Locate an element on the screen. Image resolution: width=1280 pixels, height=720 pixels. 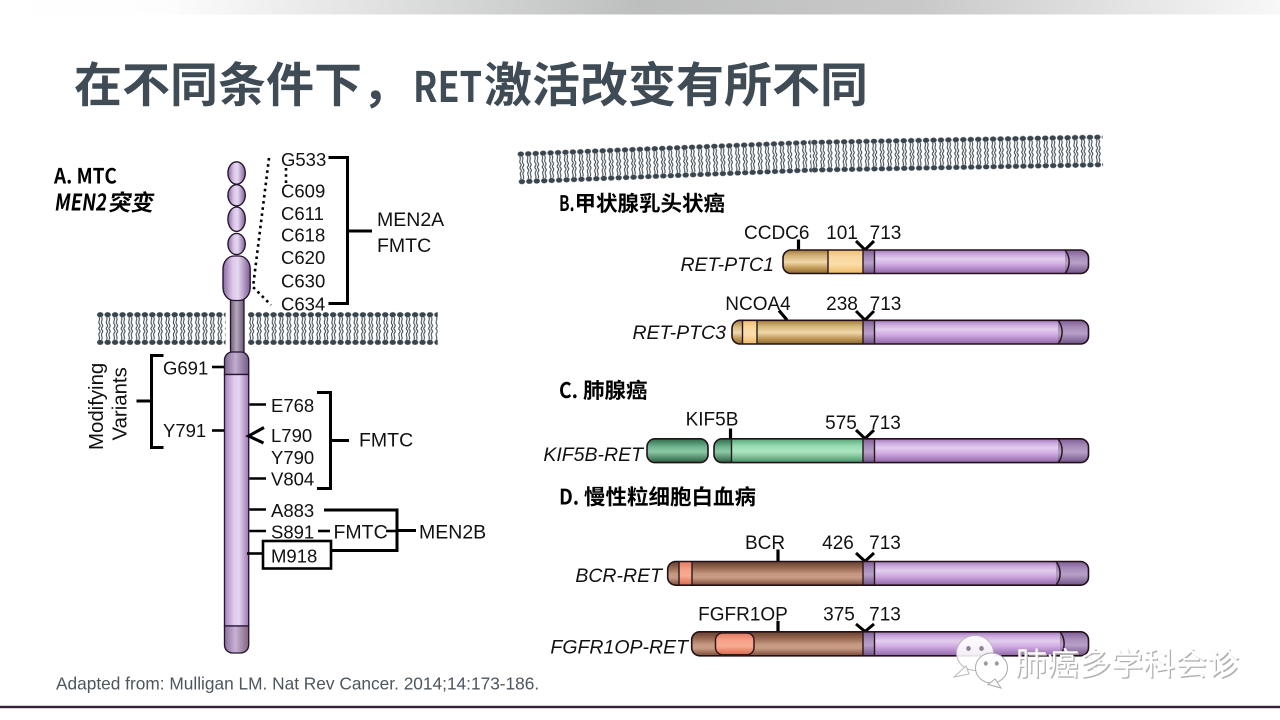
svg-text: BCR-RET is located at coordinates (619, 576).